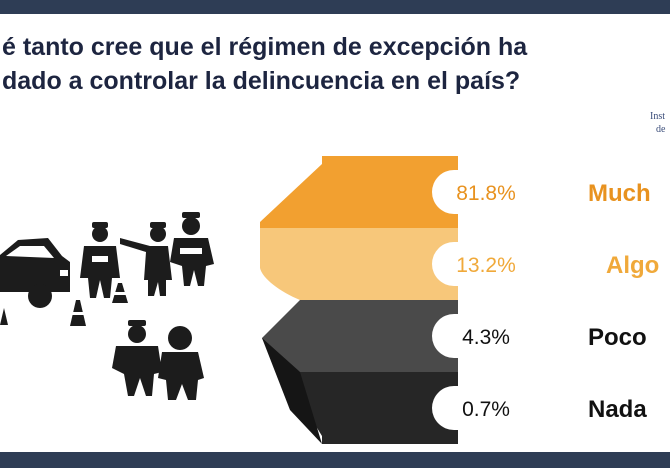 This screenshot has width=670, height=468. I want to click on category-label: Much, so click(619, 193).